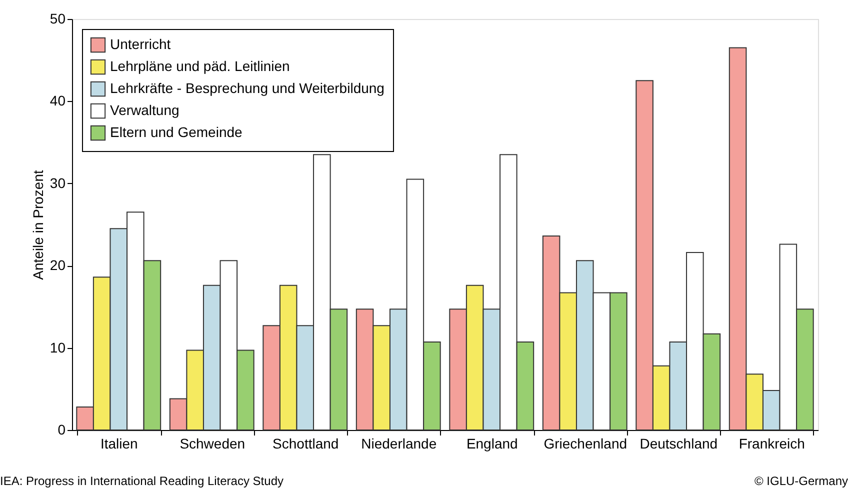 This screenshot has width=848, height=488. What do you see at coordinates (58, 18) in the screenshot?
I see `y-tick-label: 50` at bounding box center [58, 18].